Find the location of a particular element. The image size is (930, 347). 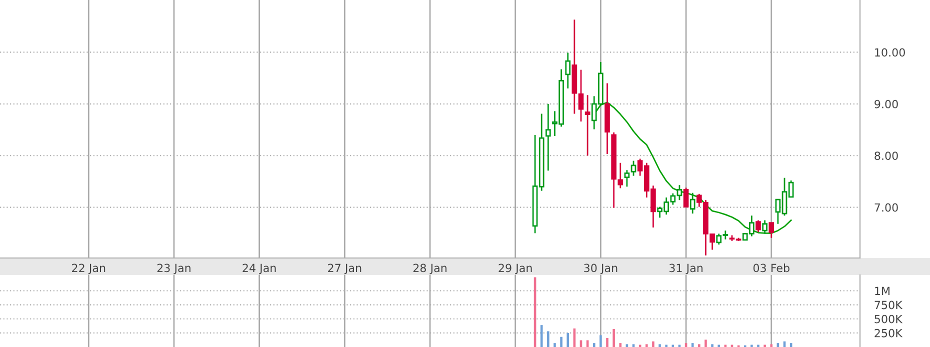

y-tick-label: 10.00 is located at coordinates (890, 52).